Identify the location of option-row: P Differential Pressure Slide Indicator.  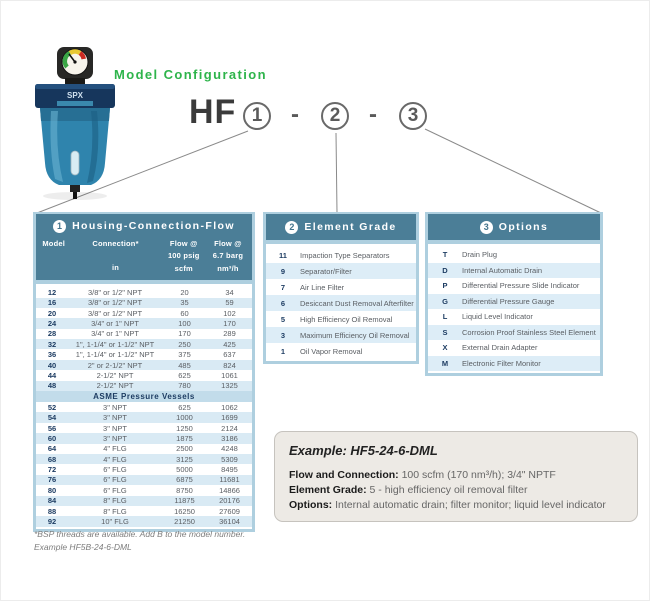
(514, 286).